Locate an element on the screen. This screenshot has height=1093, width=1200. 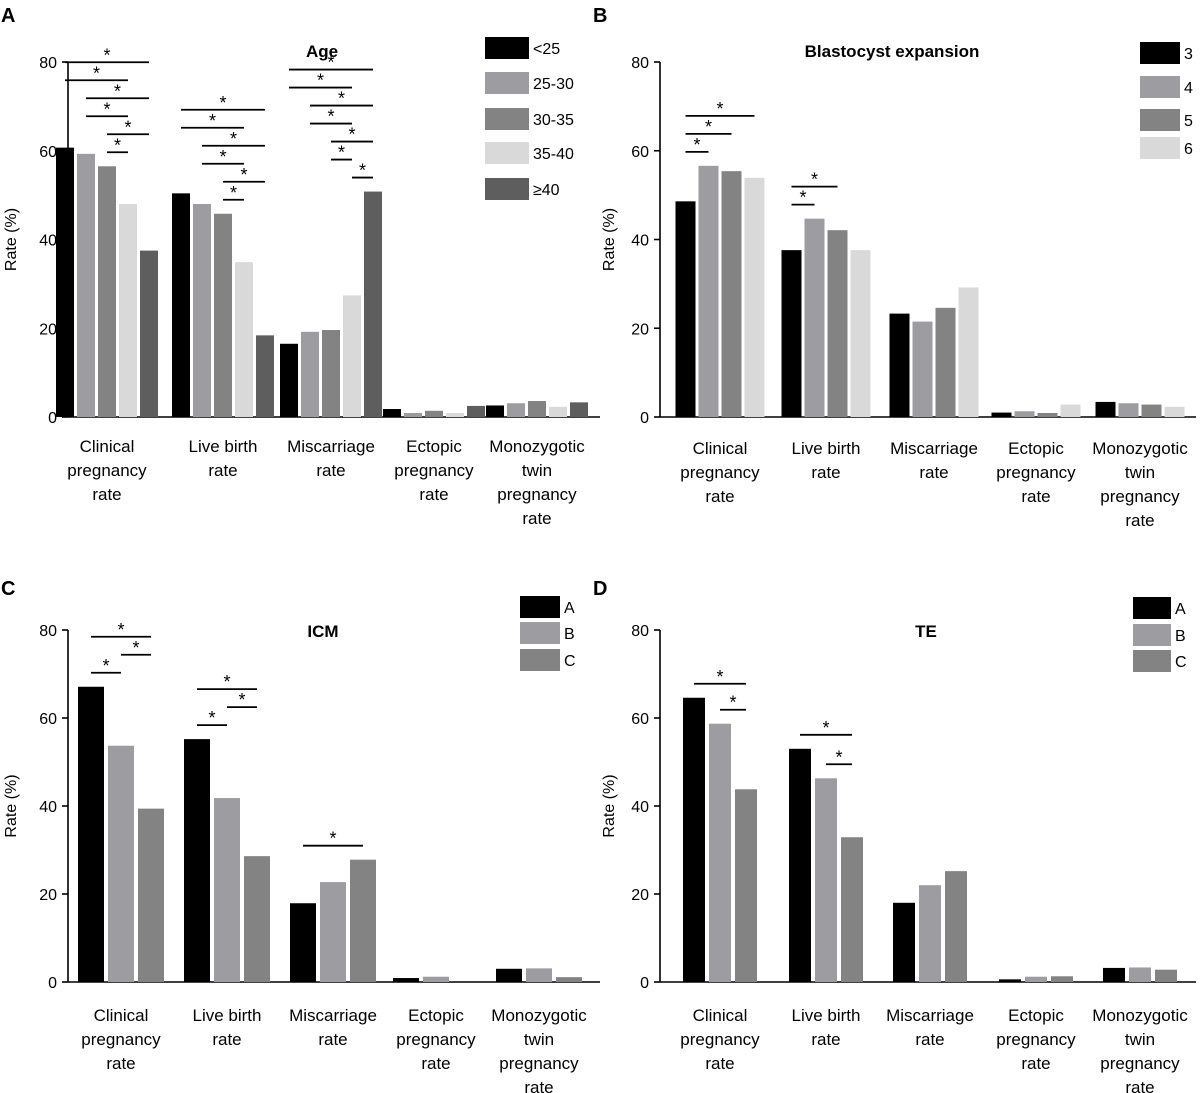
y-tick-label: 0 is located at coordinates (644, 983).